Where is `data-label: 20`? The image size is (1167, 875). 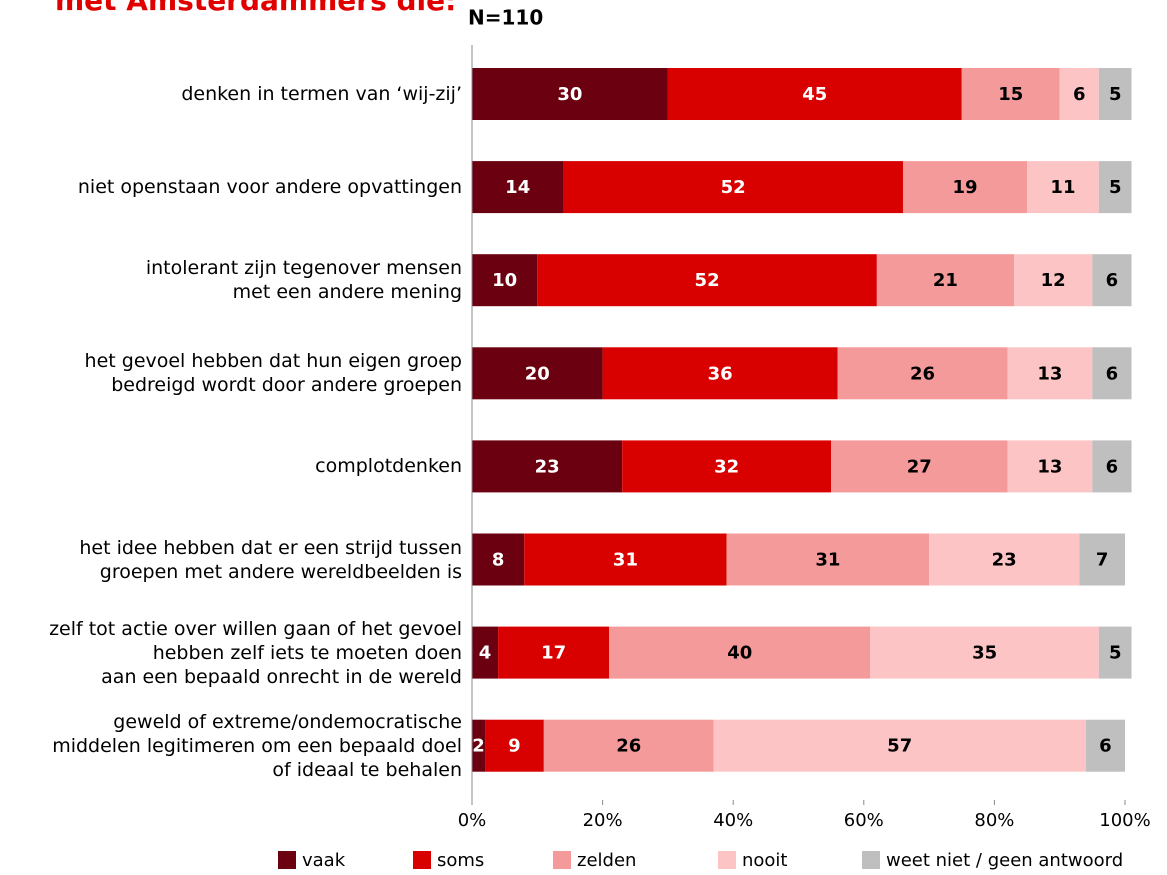
data-label: 20 is located at coordinates (537, 373).